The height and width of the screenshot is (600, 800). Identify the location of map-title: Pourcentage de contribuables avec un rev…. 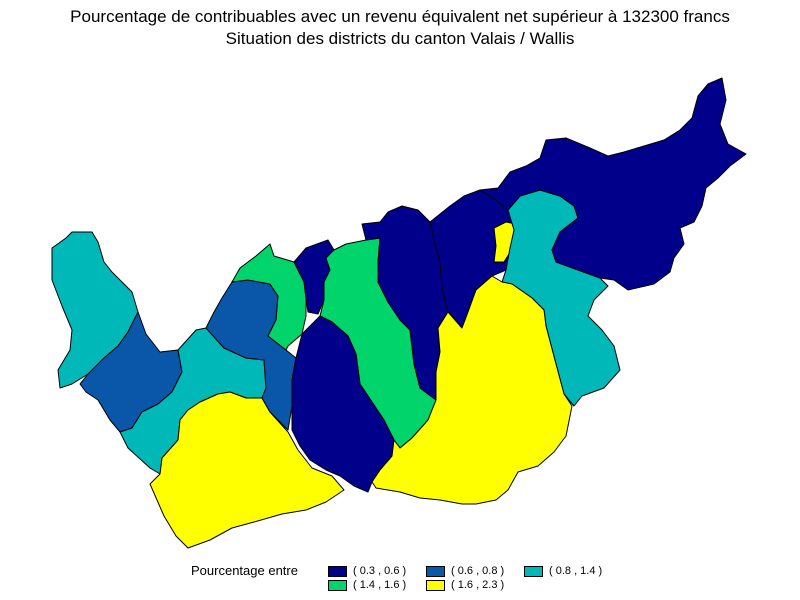
(400, 16).